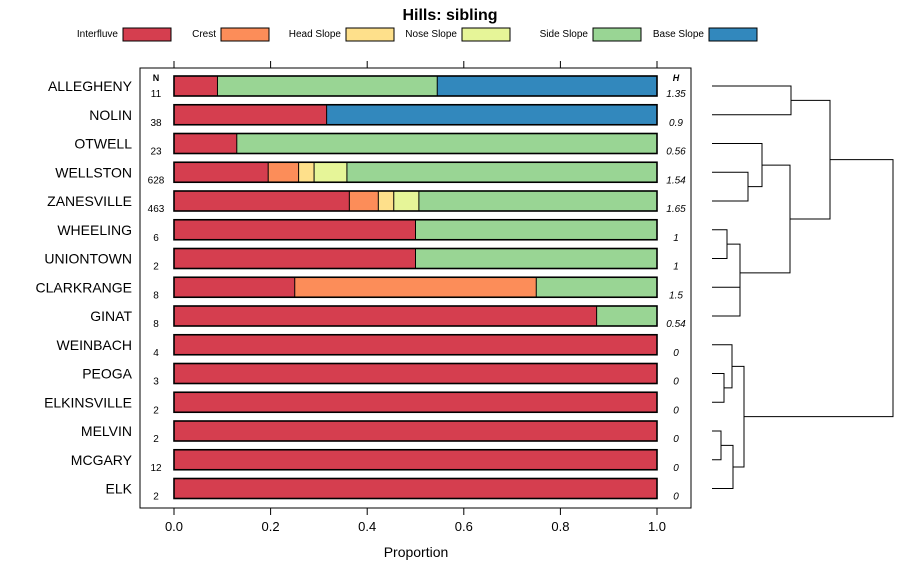 This screenshot has height=580, width=900. Describe the element at coordinates (90, 86) in the screenshot. I see `soil-label: ALLEGHENY` at that location.